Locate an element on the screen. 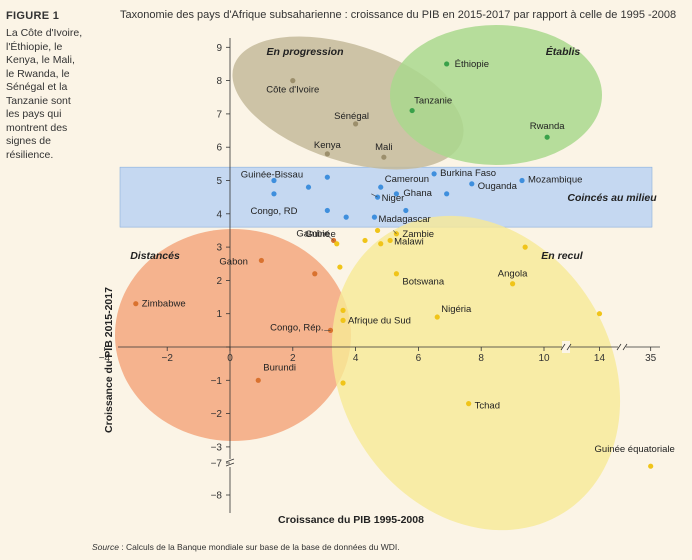 The width and height of the screenshot is (692, 560). x-tick-label: 10 is located at coordinates (544, 358).